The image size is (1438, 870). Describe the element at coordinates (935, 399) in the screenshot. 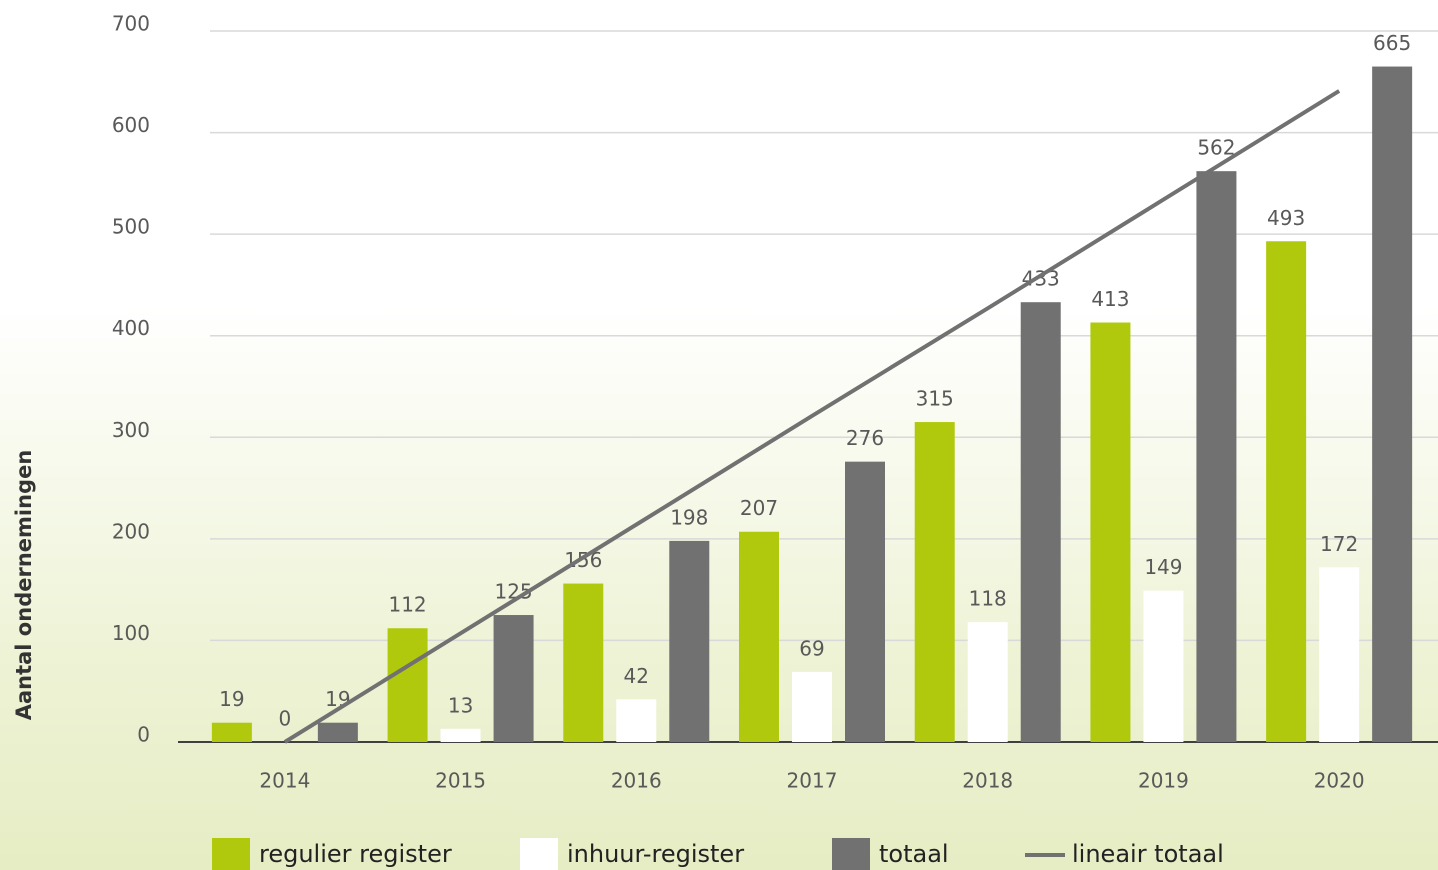

I see `data-label: 315` at that location.